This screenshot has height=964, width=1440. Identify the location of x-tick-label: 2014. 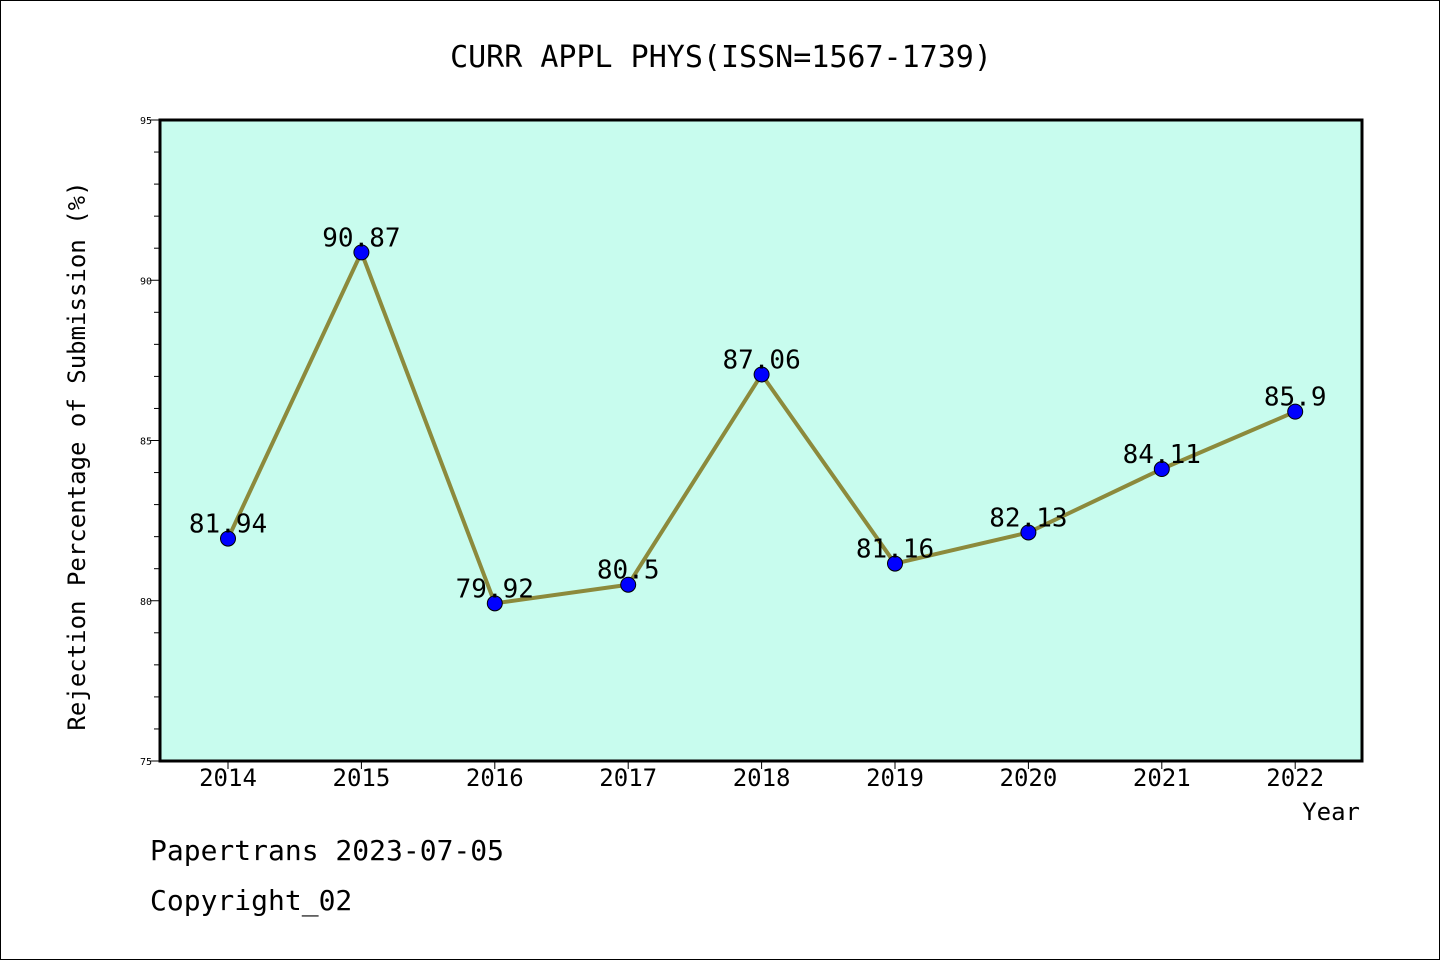
(228, 778).